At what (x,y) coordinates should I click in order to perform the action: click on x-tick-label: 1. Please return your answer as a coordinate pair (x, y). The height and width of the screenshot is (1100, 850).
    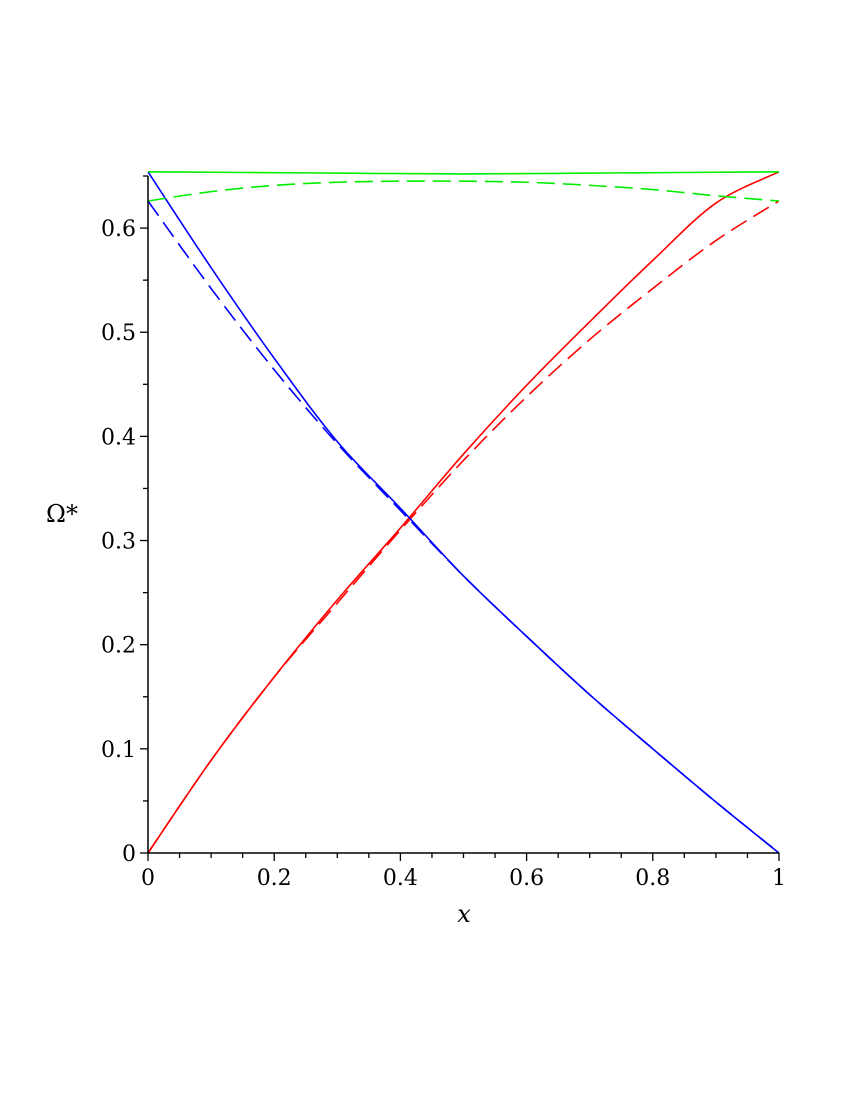
    Looking at the image, I should click on (779, 878).